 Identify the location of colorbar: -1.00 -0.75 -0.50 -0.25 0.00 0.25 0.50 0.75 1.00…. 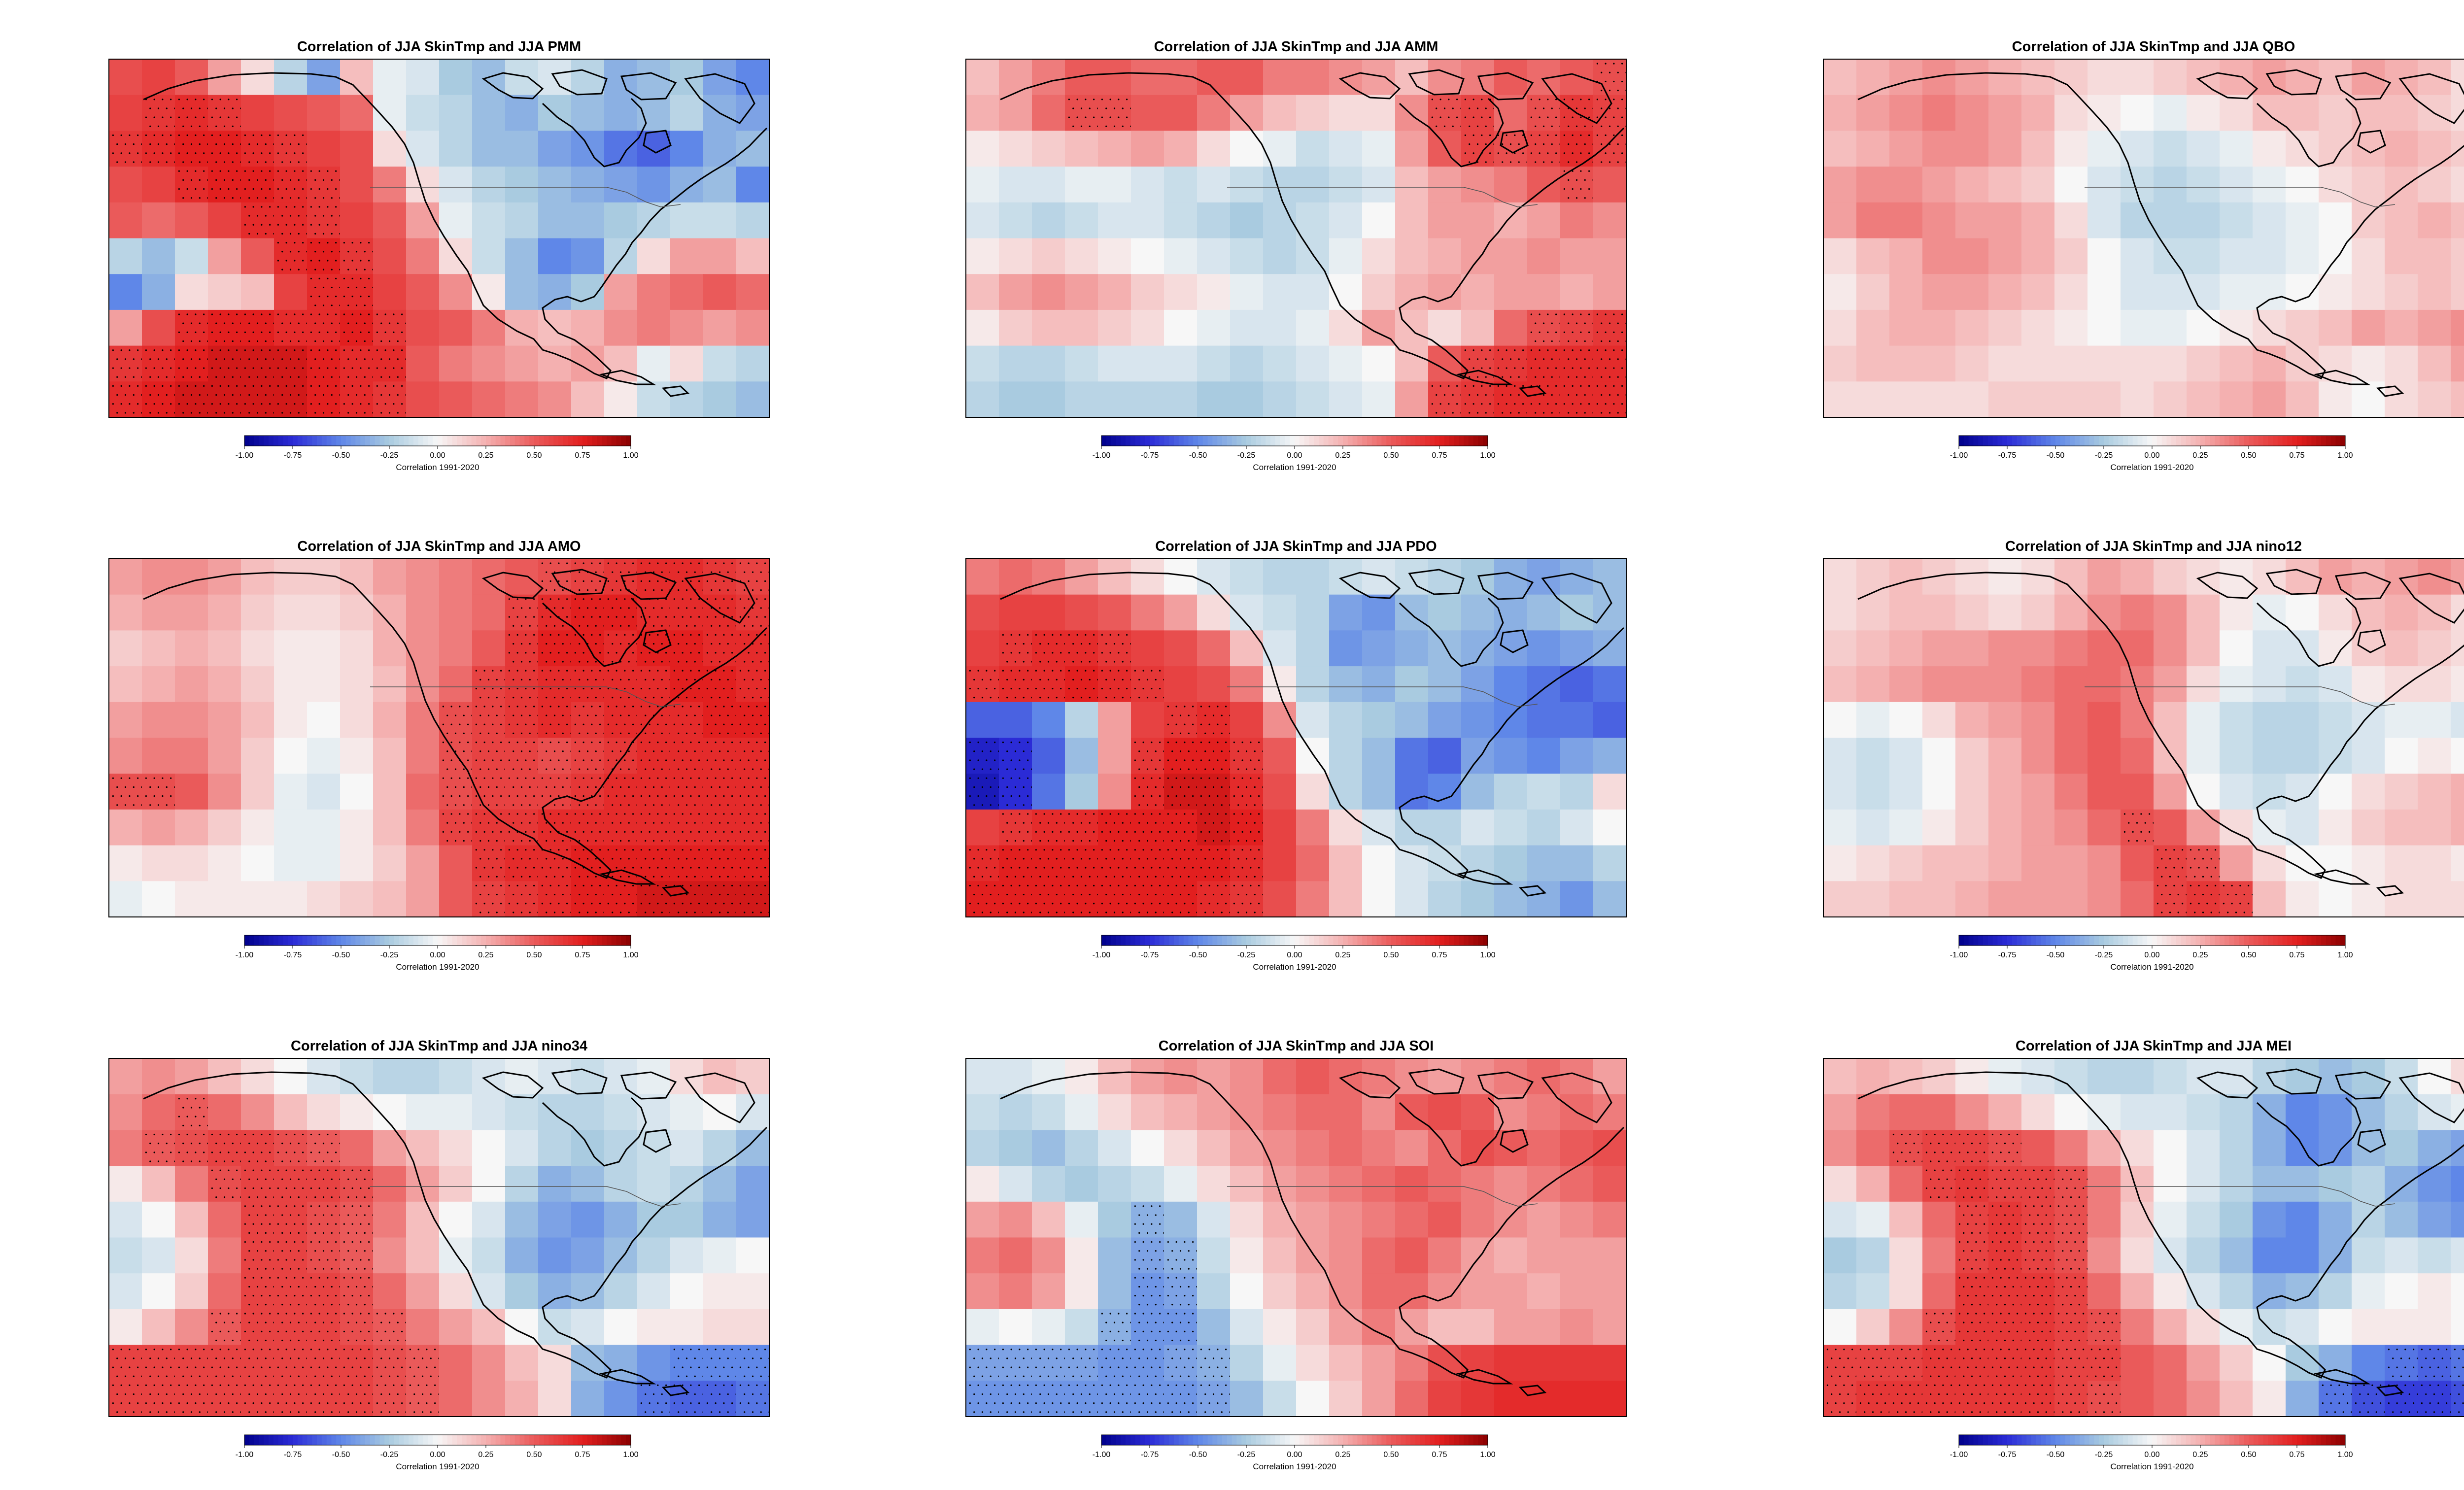
(437, 453).